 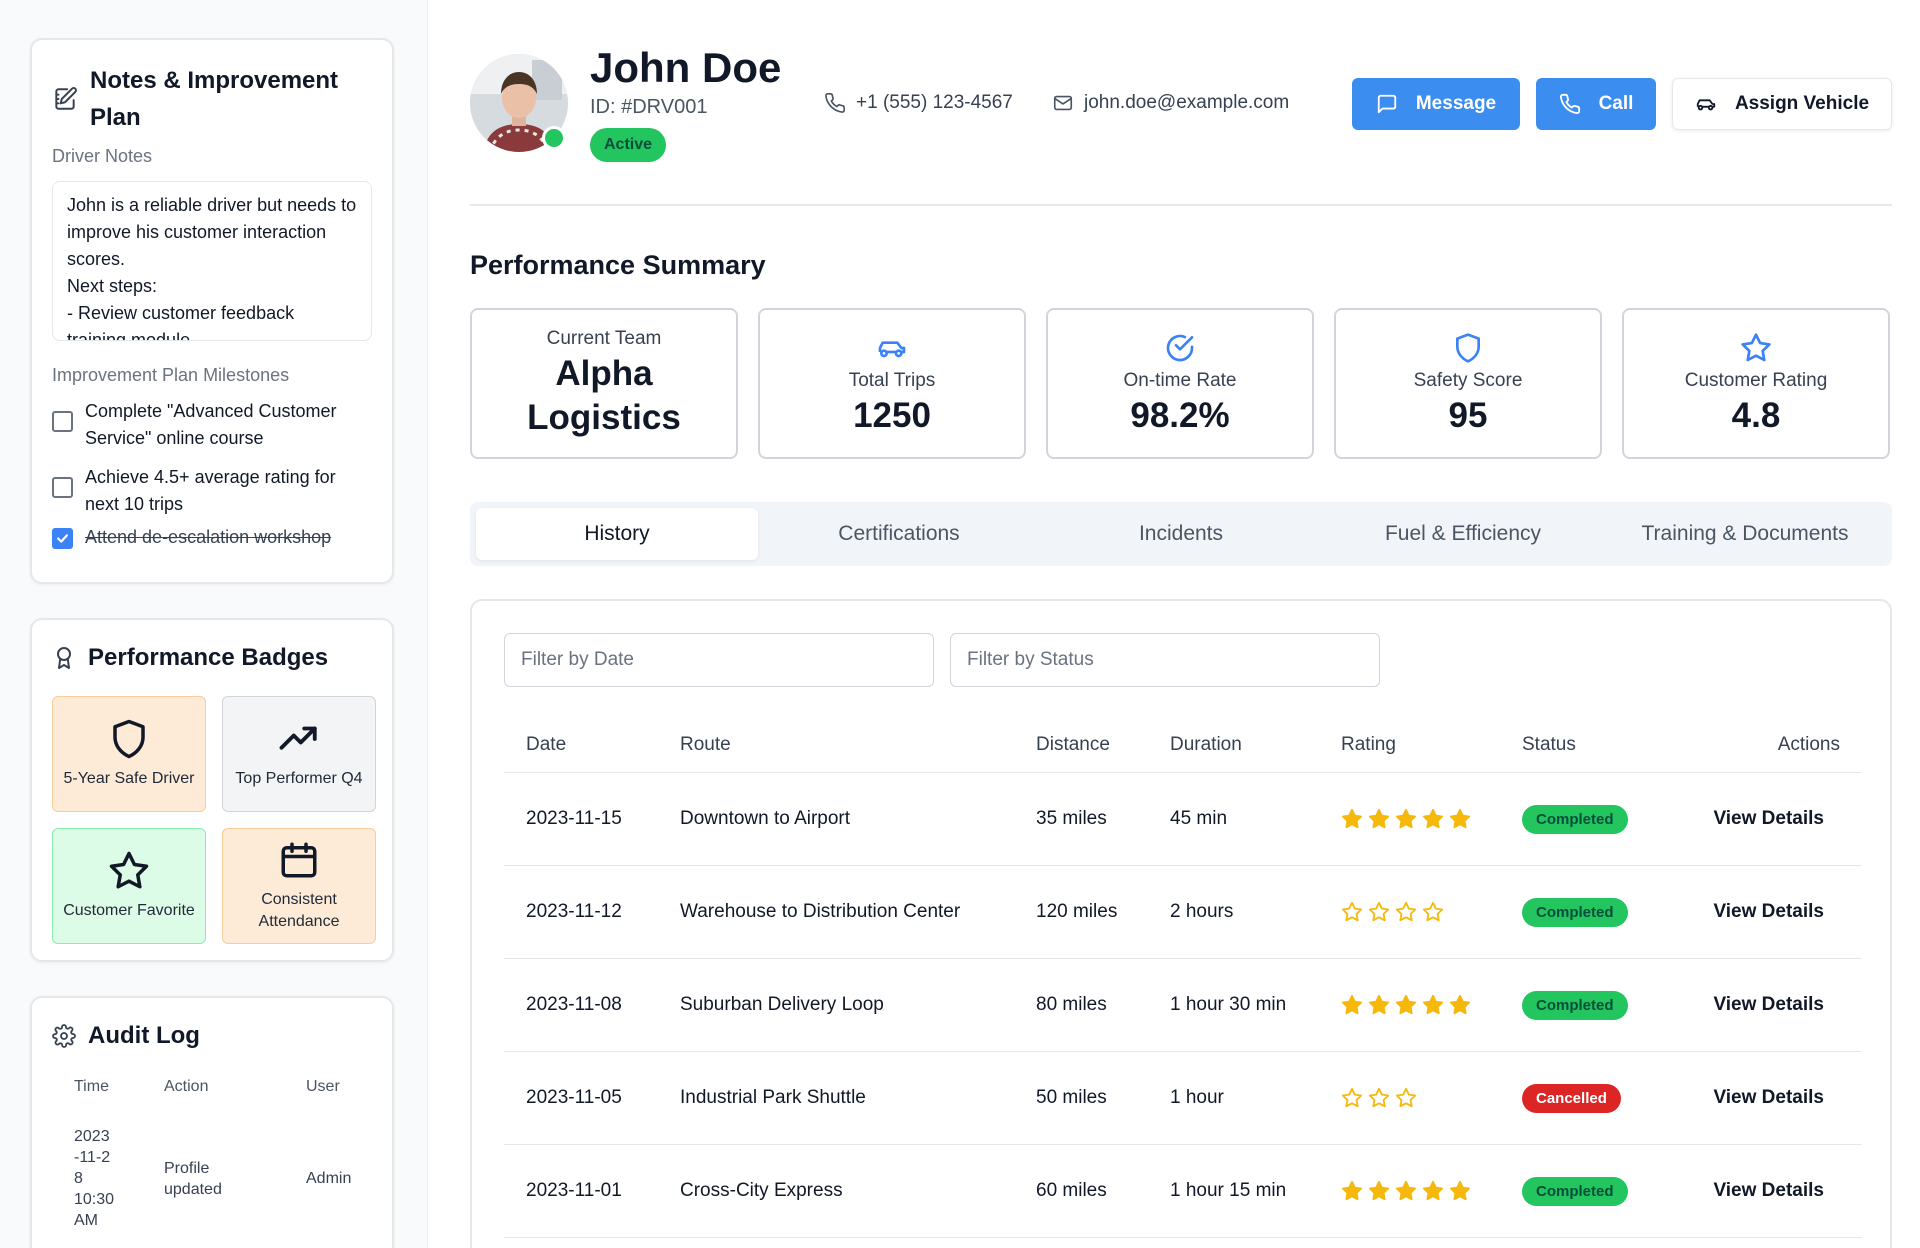 I want to click on tab-incidents: Incidents, so click(x=1181, y=533).